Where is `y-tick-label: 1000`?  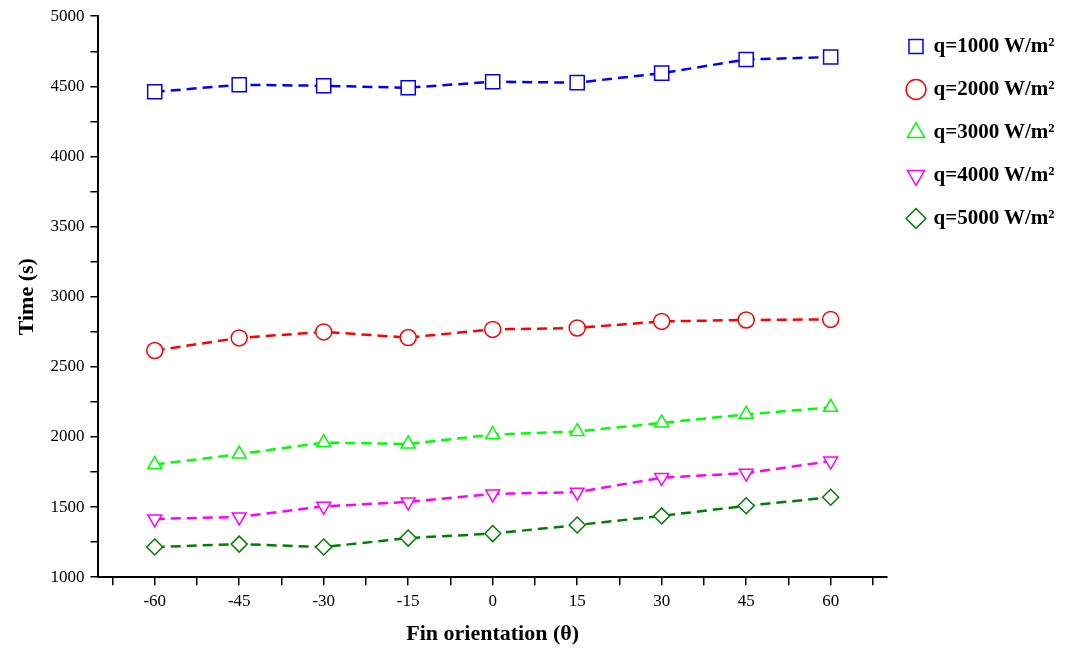 y-tick-label: 1000 is located at coordinates (67, 576).